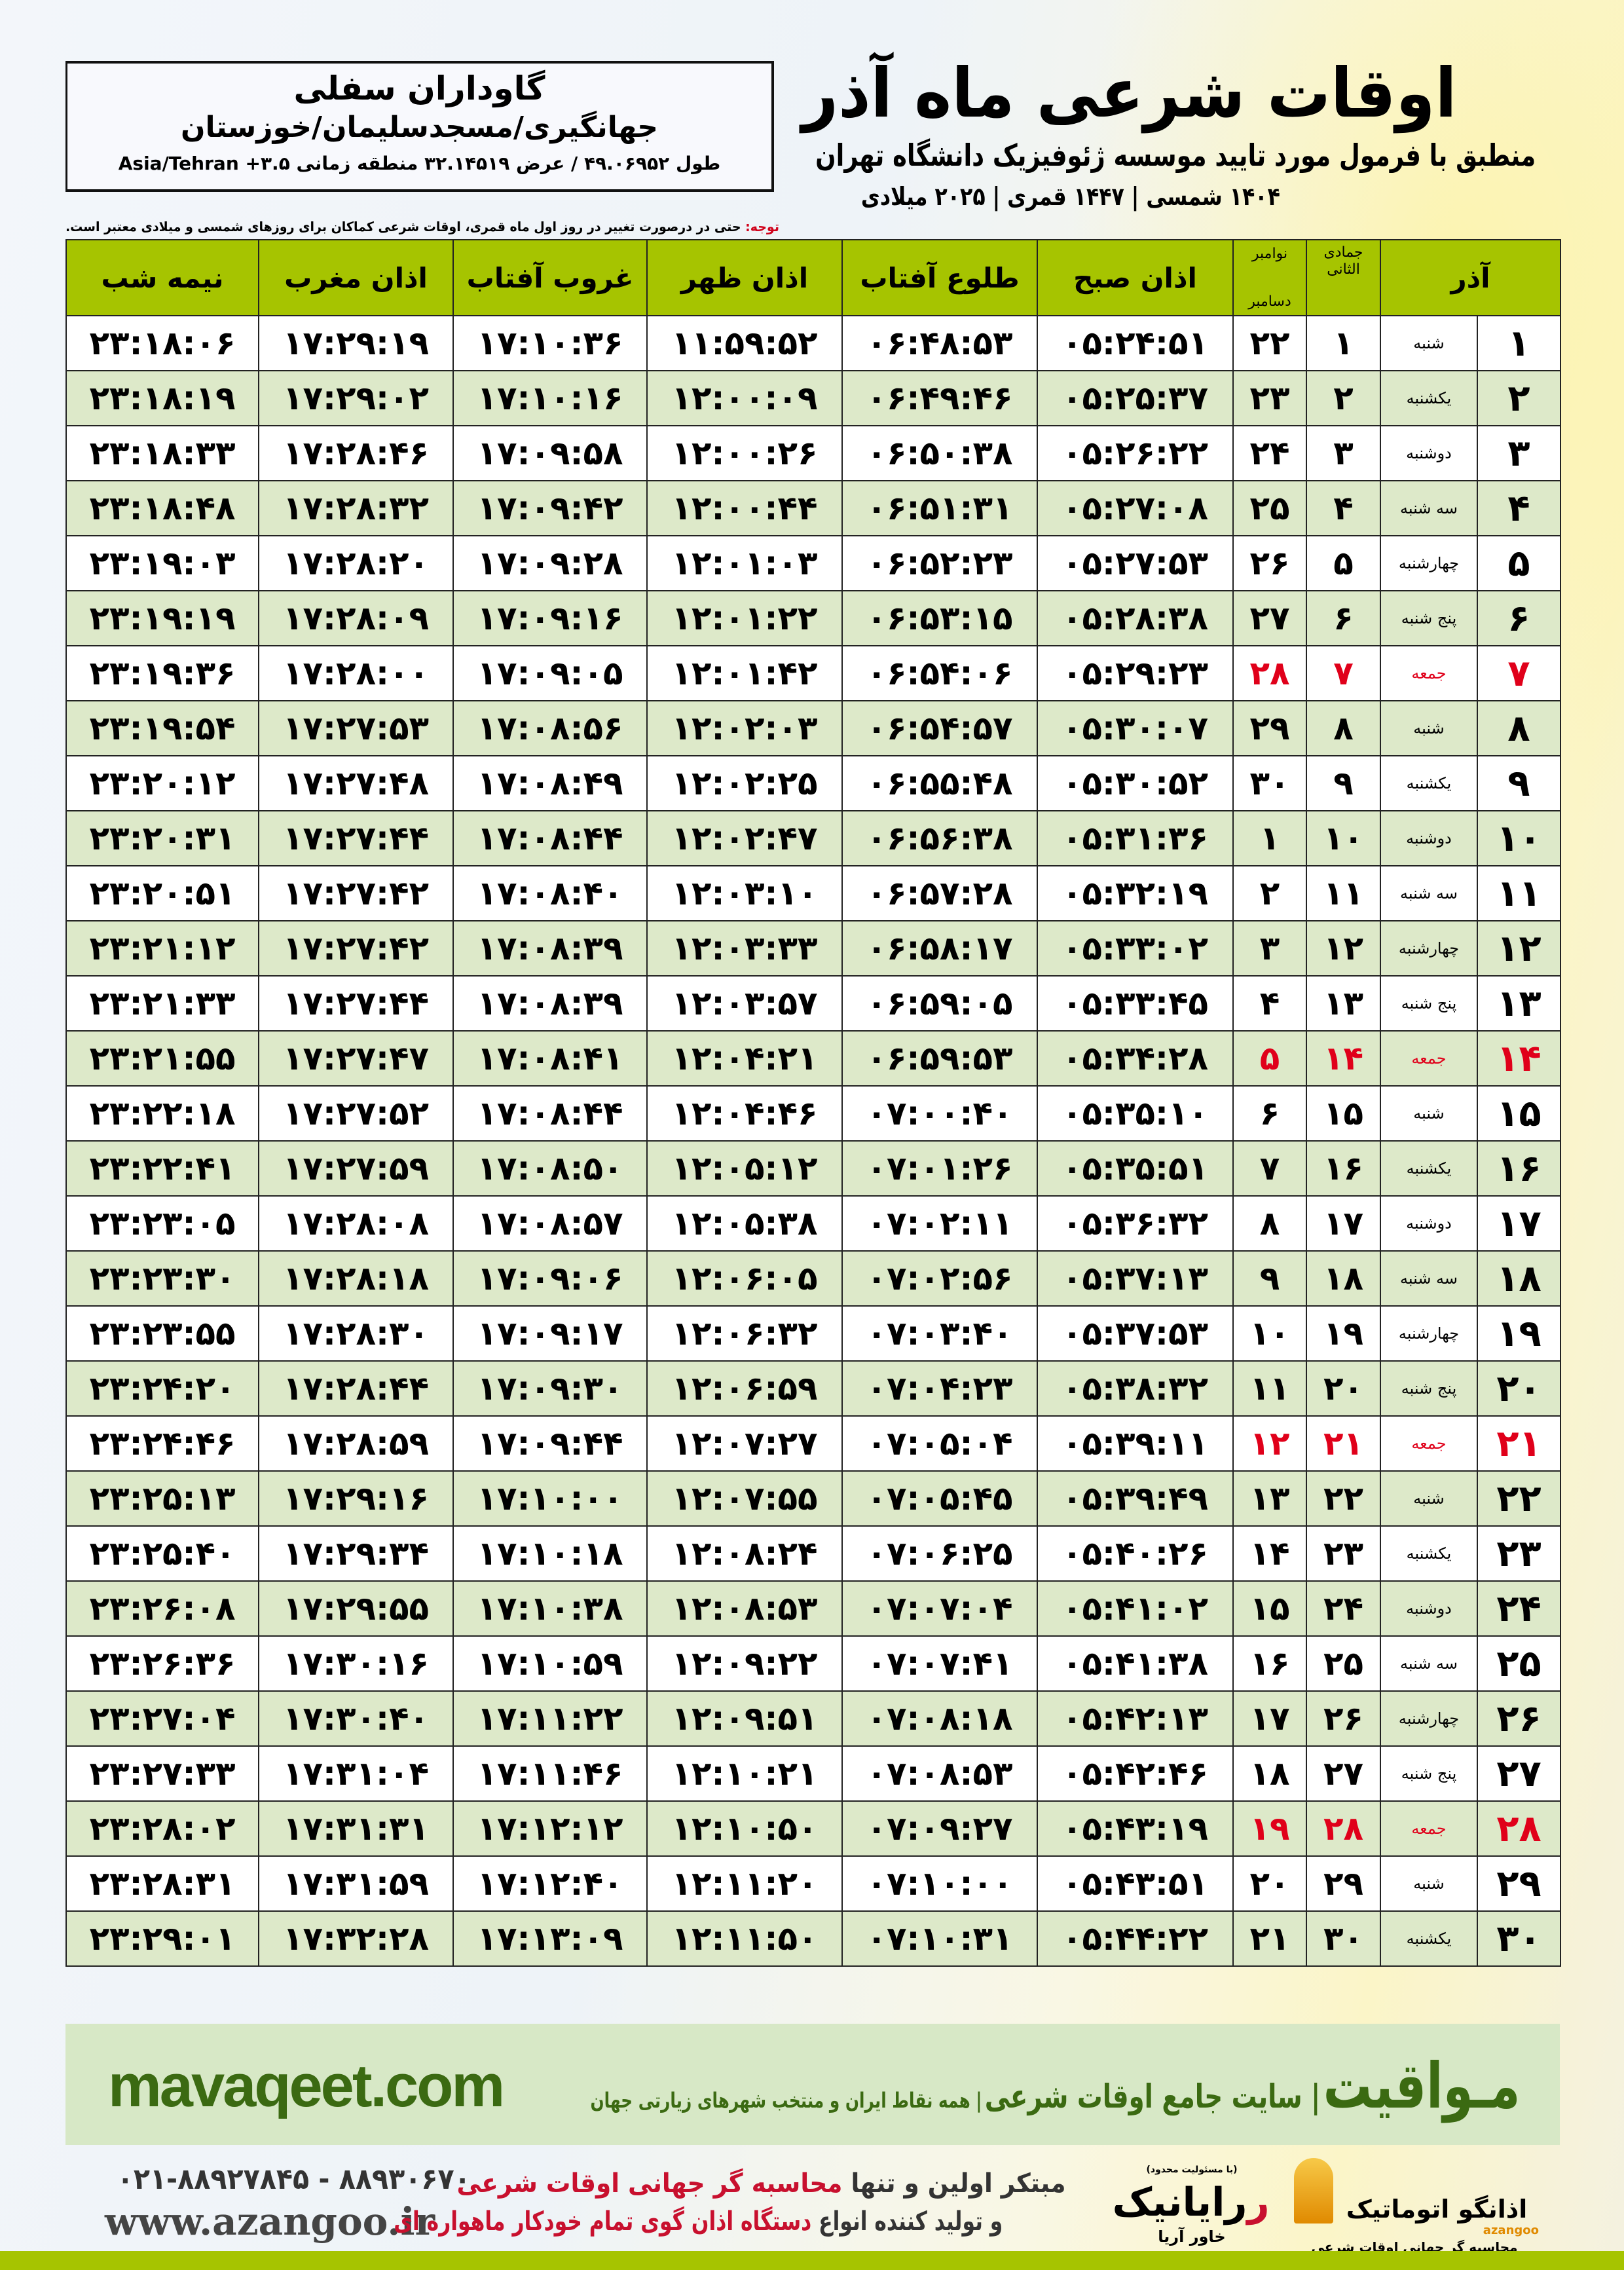  Describe the element at coordinates (1343, 1168) in the screenshot. I see `qamari-day-cell: ۱۶` at that location.